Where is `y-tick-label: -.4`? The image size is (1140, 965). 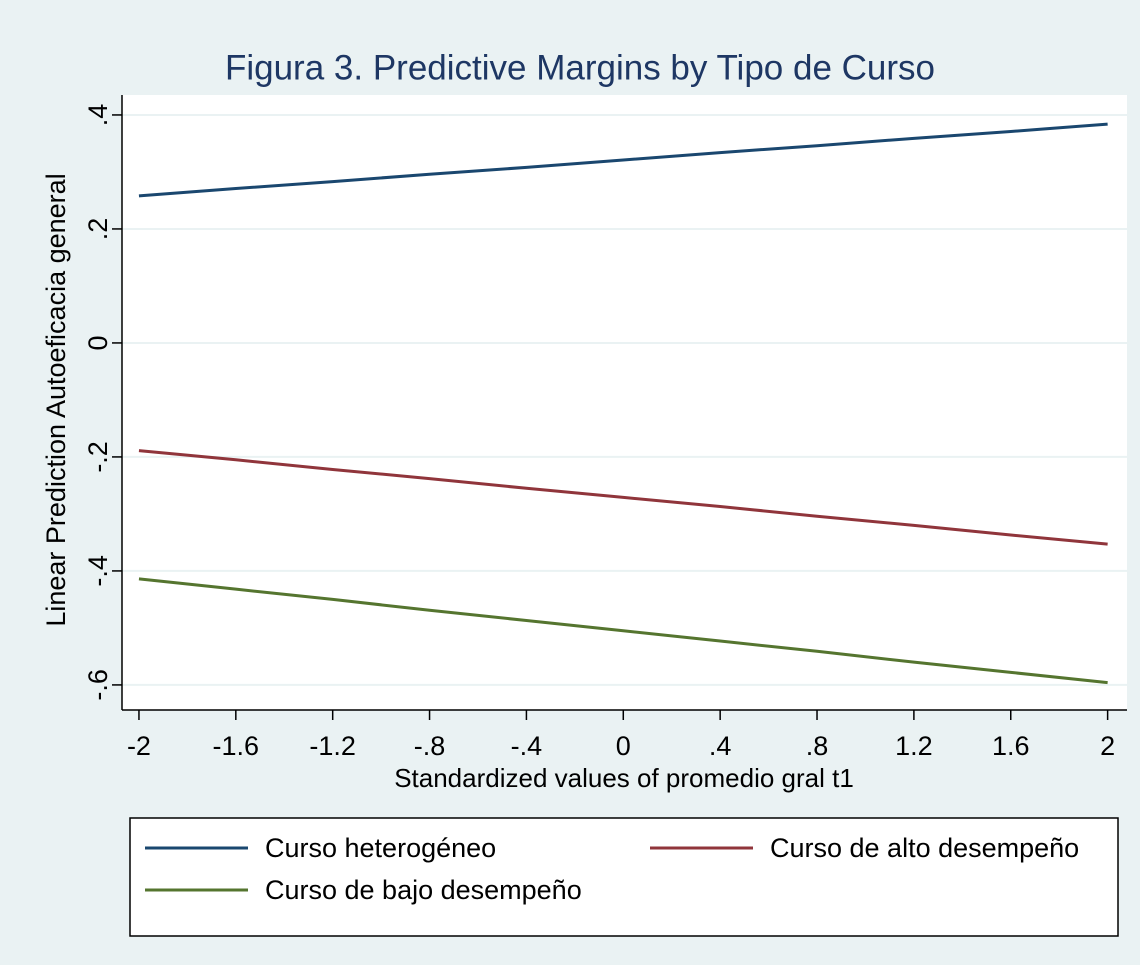 y-tick-label: -.4 is located at coordinates (98, 571).